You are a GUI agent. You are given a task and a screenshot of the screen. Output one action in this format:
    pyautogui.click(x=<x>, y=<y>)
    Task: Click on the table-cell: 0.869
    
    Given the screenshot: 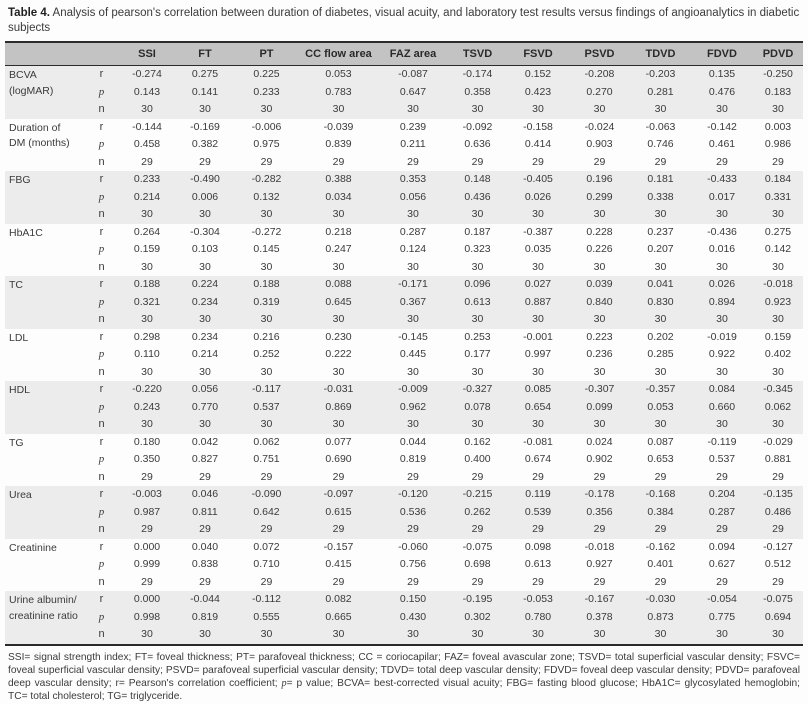 What is the action you would take?
    pyautogui.click(x=338, y=407)
    